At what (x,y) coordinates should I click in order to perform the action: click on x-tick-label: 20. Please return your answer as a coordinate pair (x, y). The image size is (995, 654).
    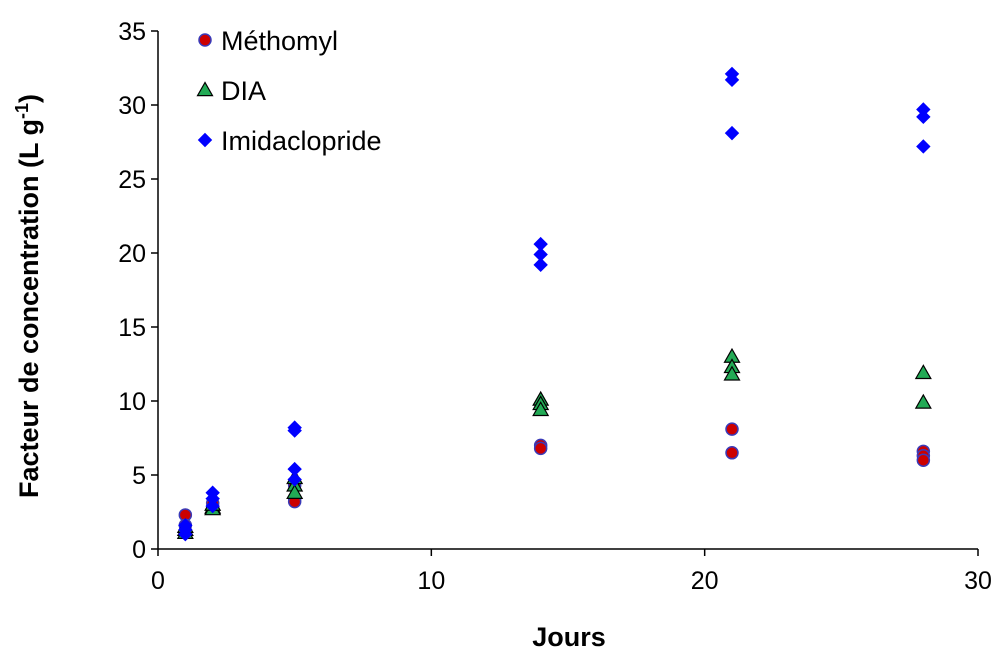
    Looking at the image, I should click on (705, 581).